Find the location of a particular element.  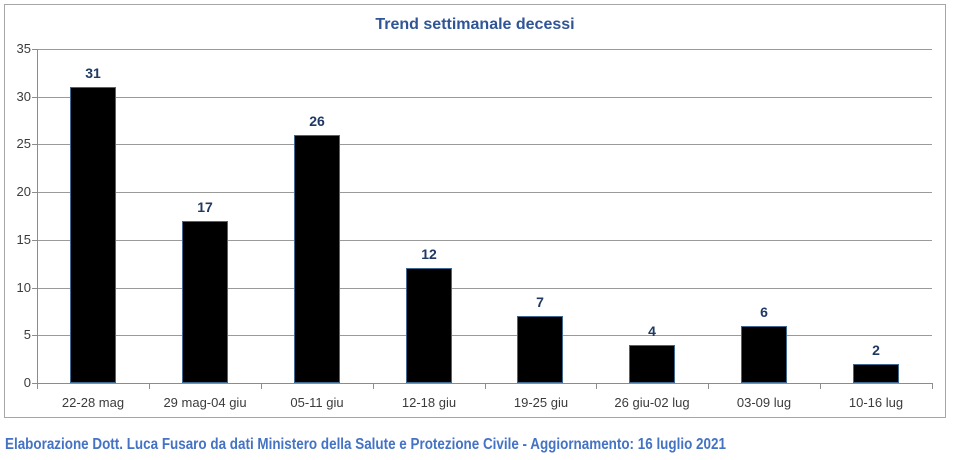

x-axis-line is located at coordinates (485, 383).